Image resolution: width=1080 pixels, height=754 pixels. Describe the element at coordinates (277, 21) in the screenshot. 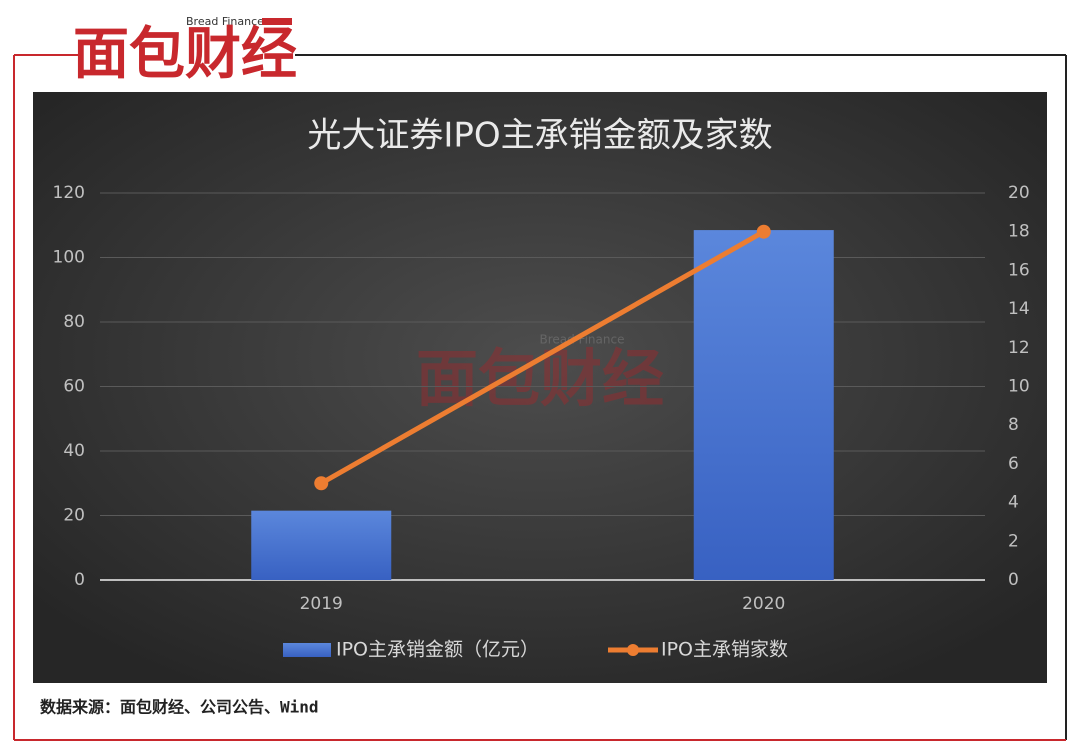

I see `logo-bar` at that location.